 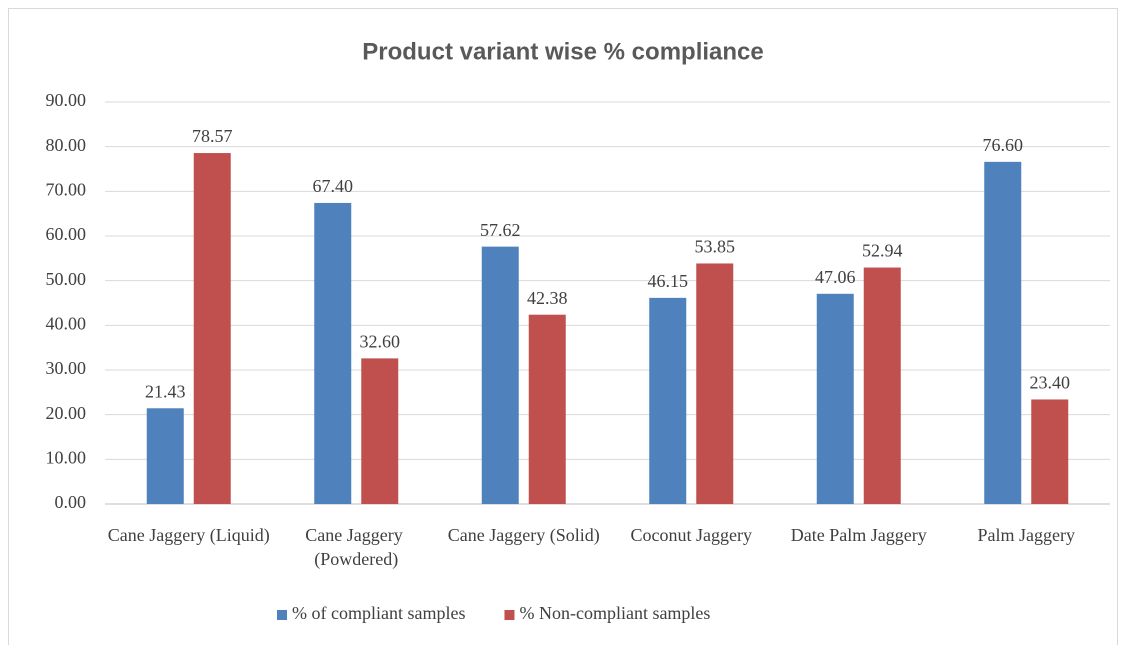 What do you see at coordinates (71, 502) in the screenshot?
I see `y-tick-label: 0.00` at bounding box center [71, 502].